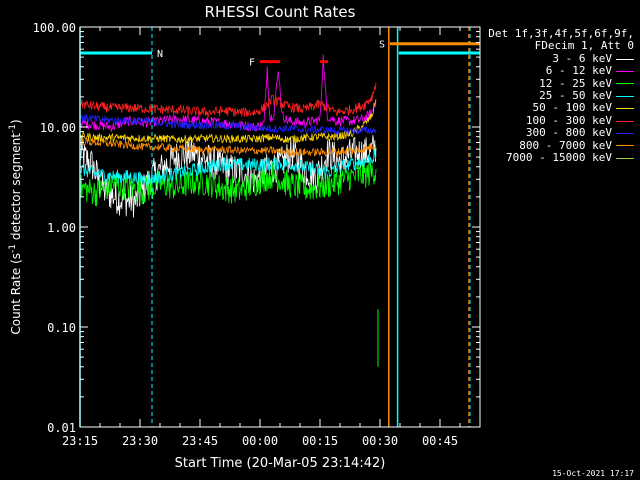 The height and width of the screenshot is (480, 640). I want to click on y-tick-label: 1.00, so click(61, 228).